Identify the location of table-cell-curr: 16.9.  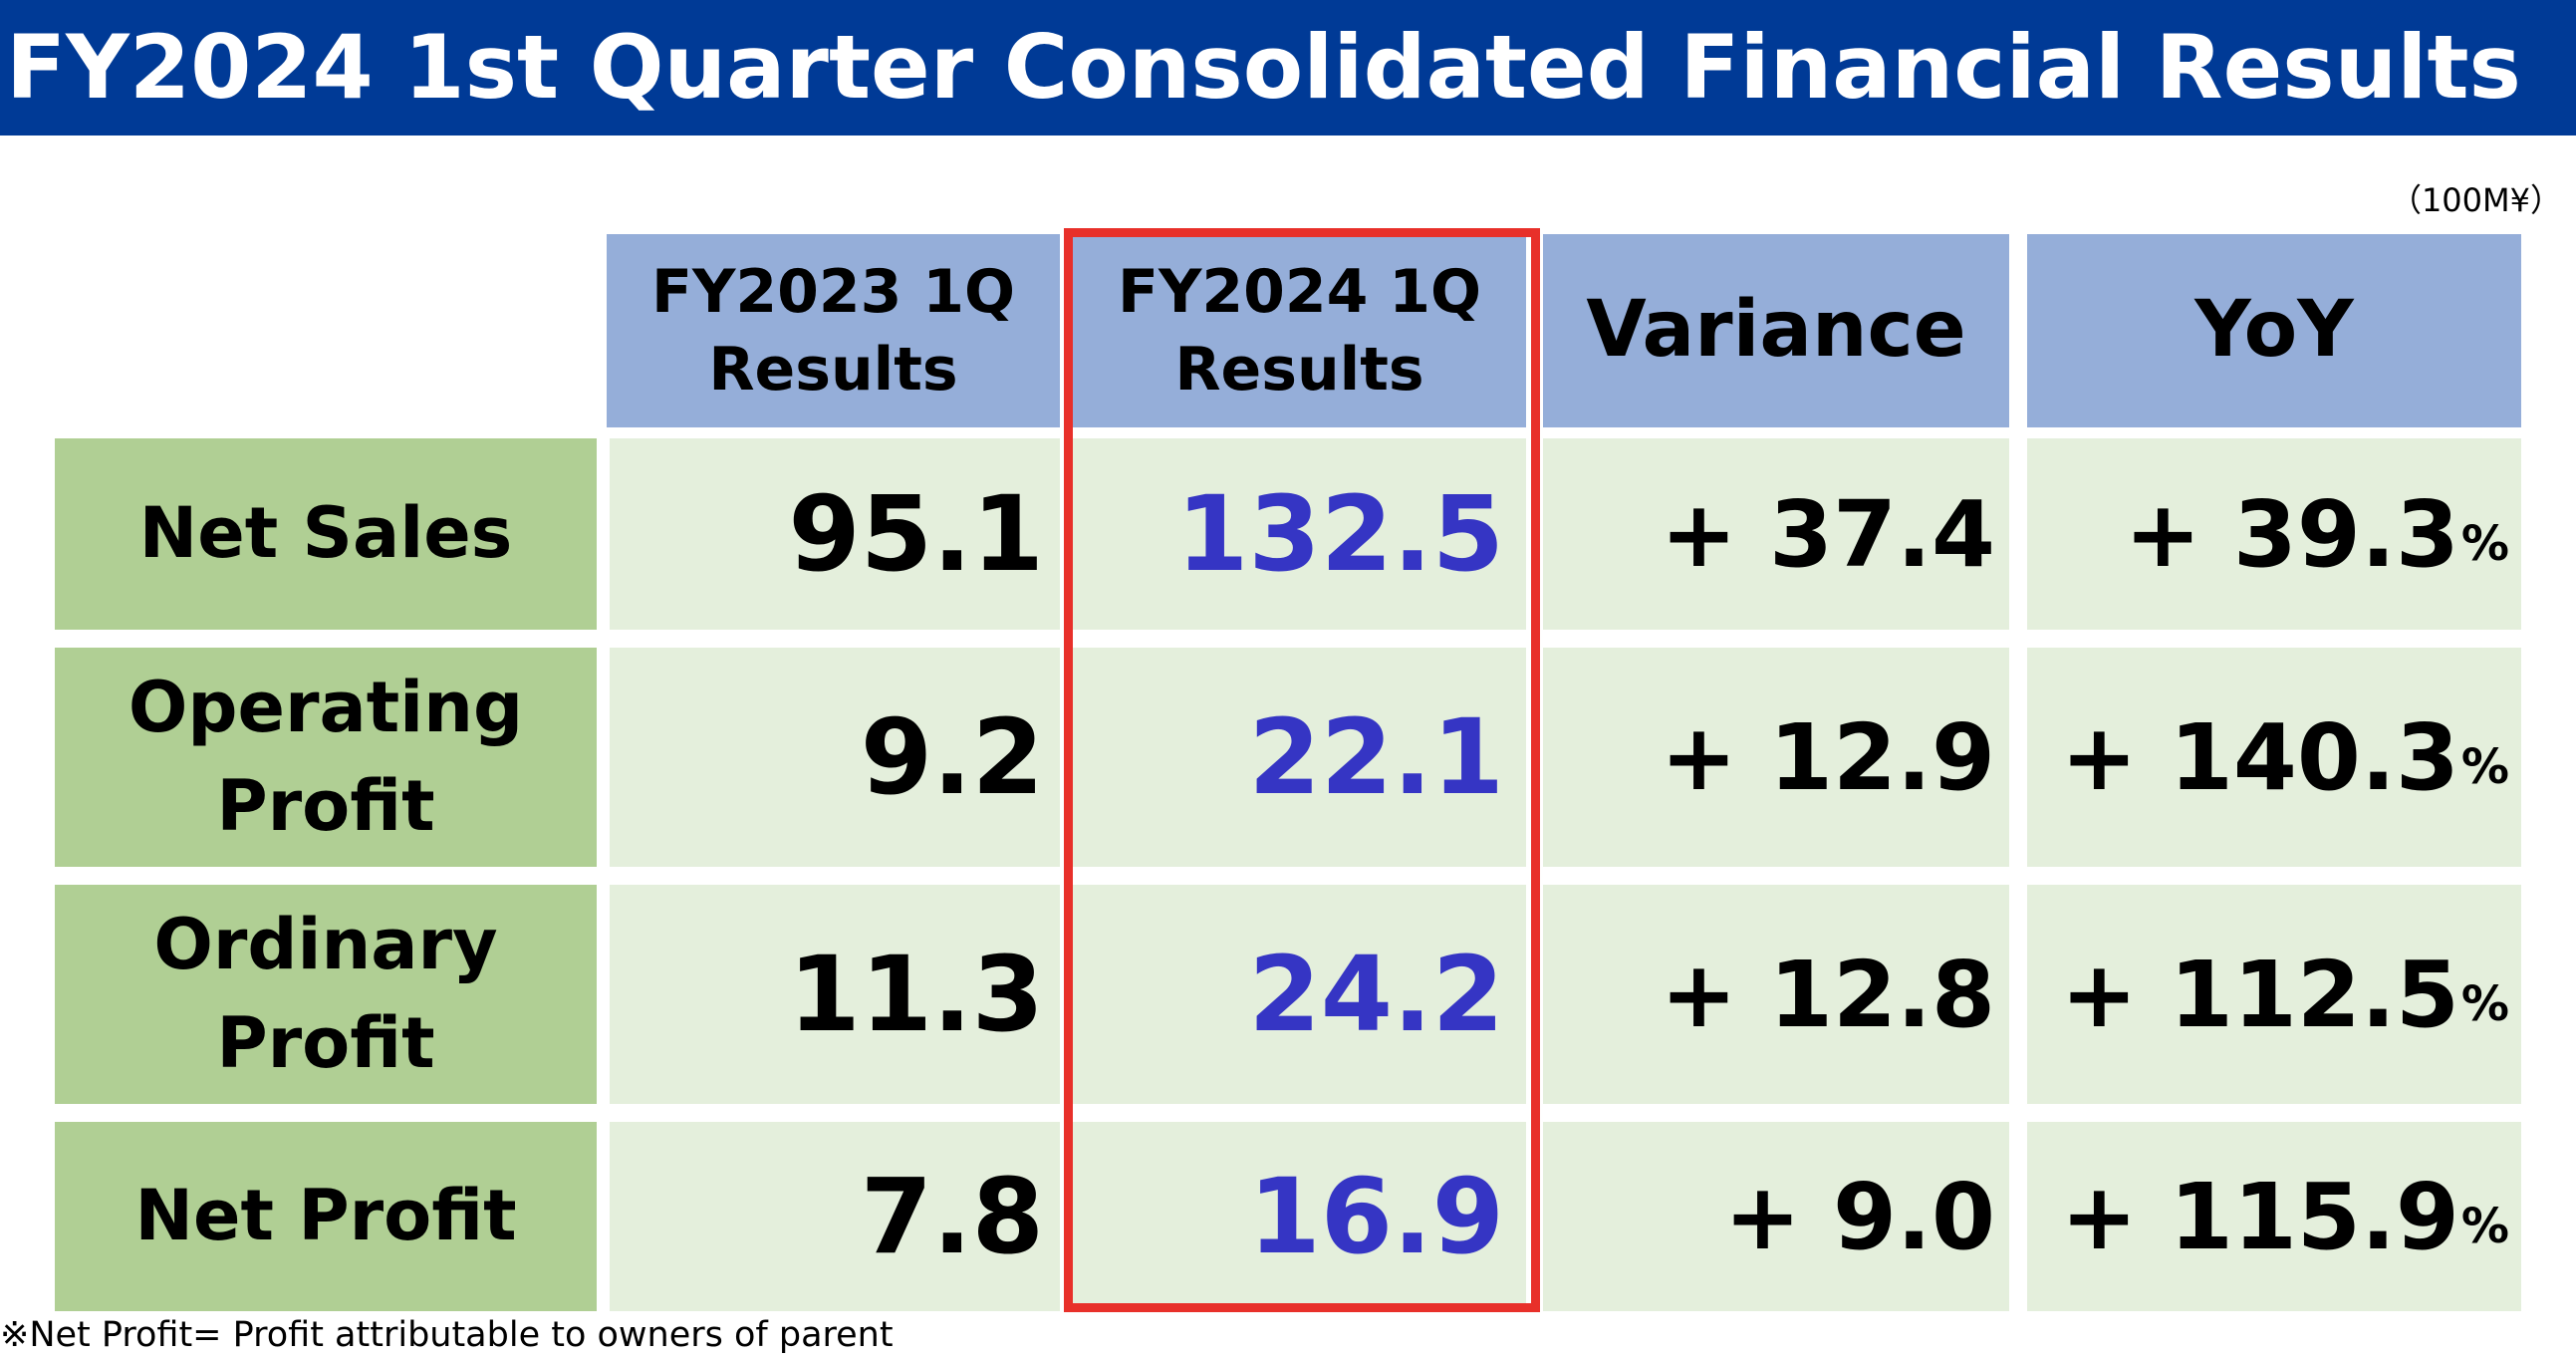
(1299, 1216).